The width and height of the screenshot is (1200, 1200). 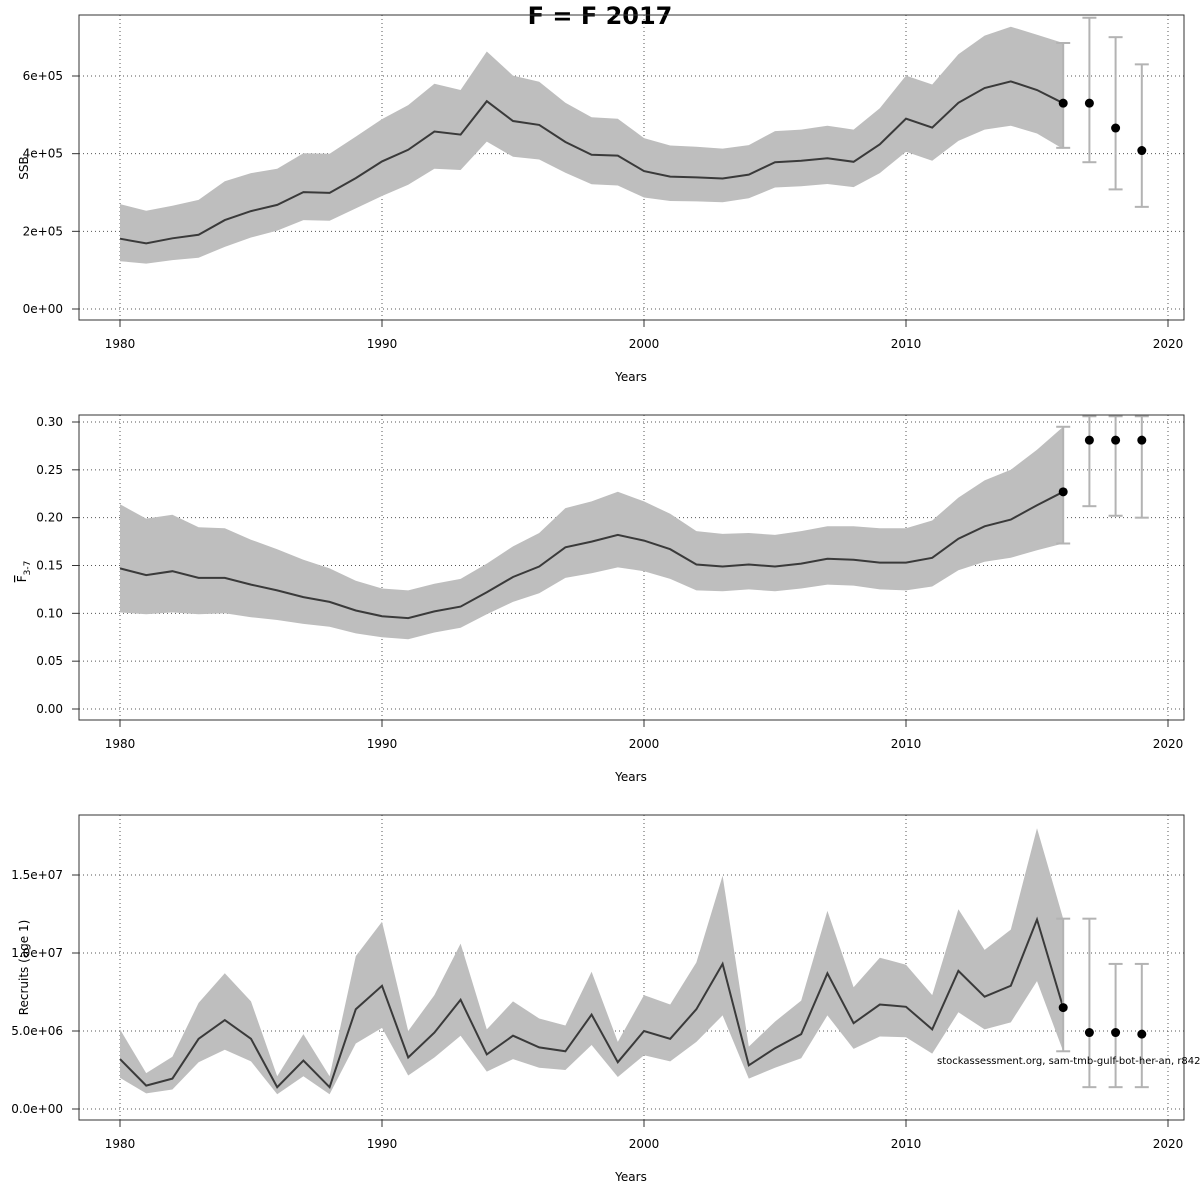 I want to click on y-tick-label: 6e+05, so click(x=43, y=76).